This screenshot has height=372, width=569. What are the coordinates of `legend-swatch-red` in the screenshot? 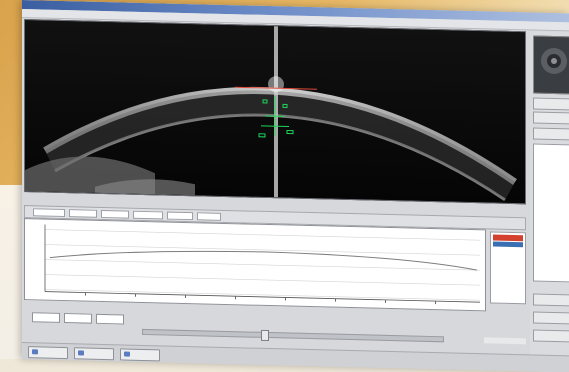 It's located at (508, 238).